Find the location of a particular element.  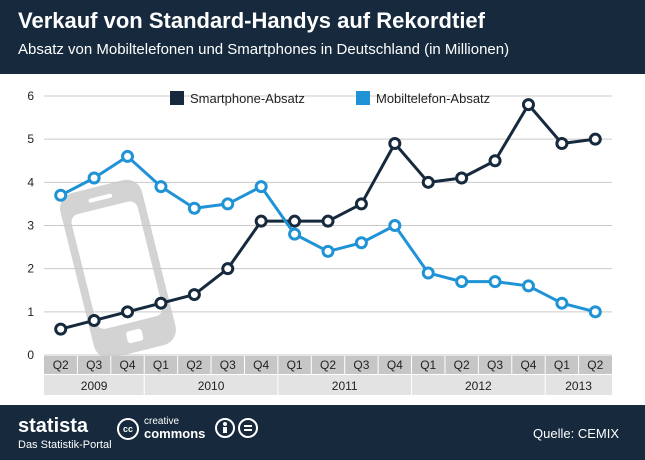

year-band is located at coordinates (328, 385).